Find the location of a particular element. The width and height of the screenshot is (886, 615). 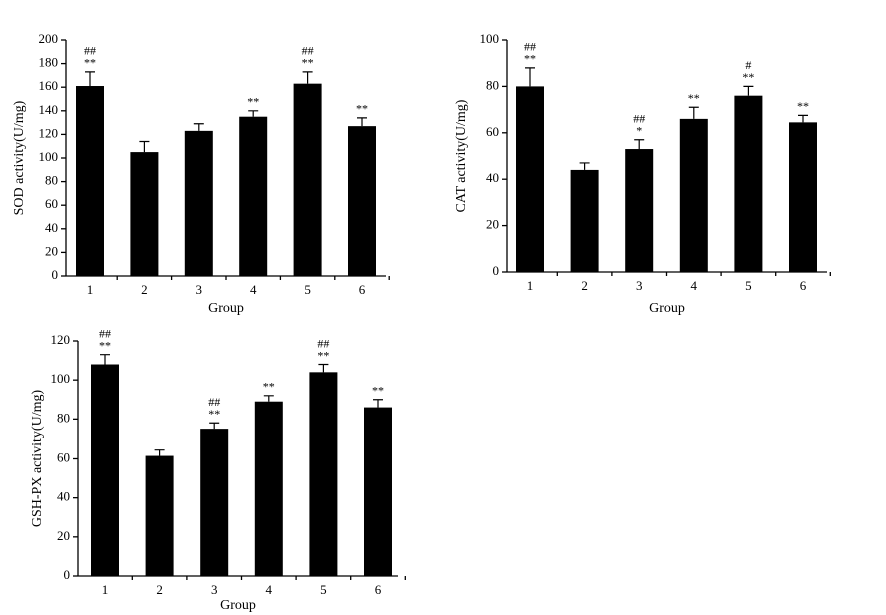

y-tick-label: 140 is located at coordinates (49, 109).